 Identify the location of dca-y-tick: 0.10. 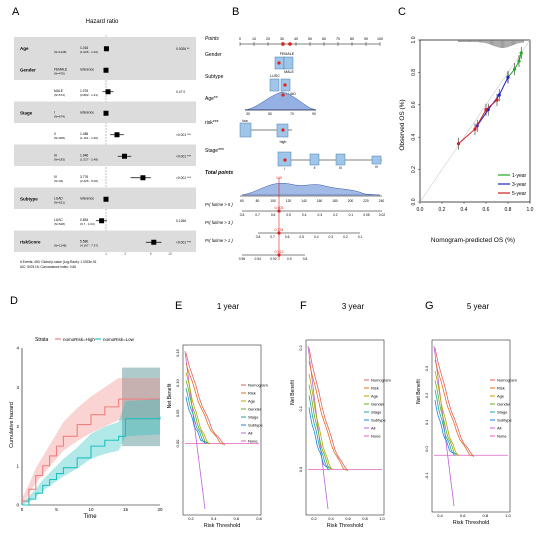
(177, 383).